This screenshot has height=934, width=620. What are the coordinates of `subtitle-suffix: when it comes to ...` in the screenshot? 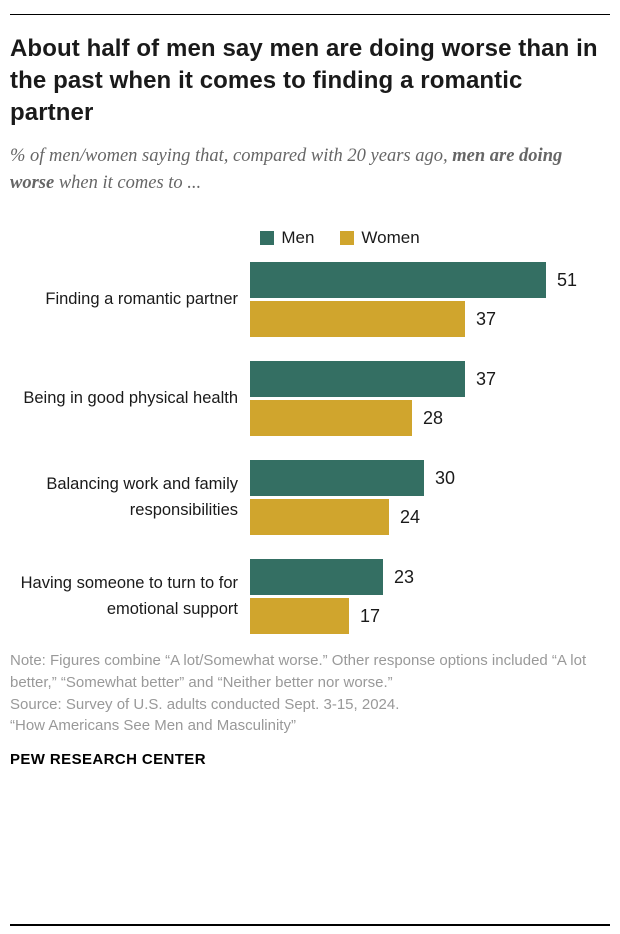 It's located at (128, 183).